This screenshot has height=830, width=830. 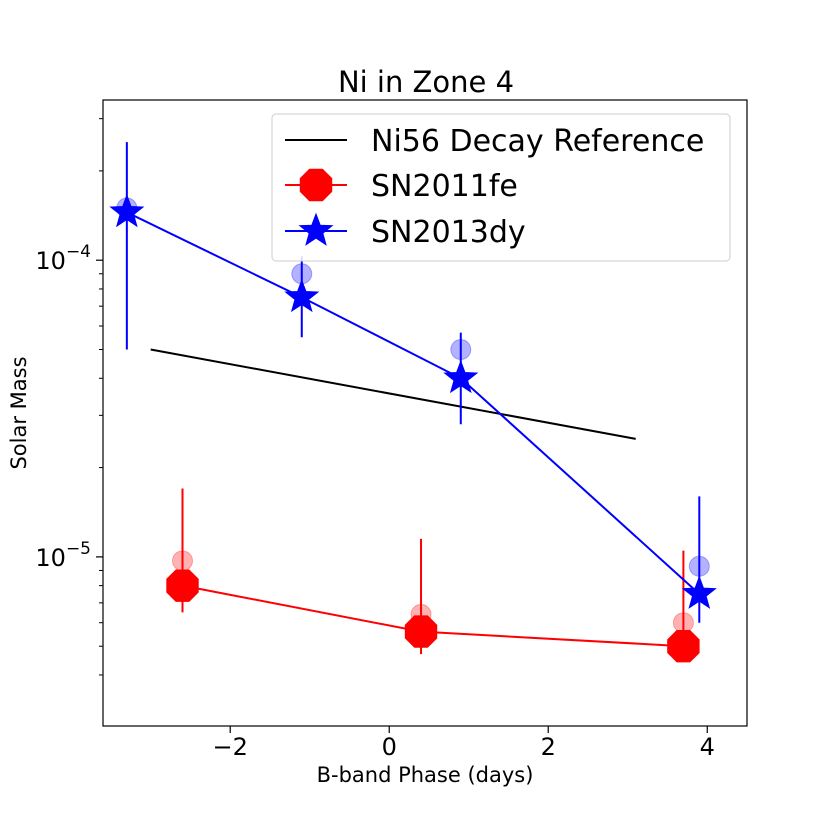 What do you see at coordinates (548, 747) in the screenshot?
I see `x-tick-label: 2` at bounding box center [548, 747].